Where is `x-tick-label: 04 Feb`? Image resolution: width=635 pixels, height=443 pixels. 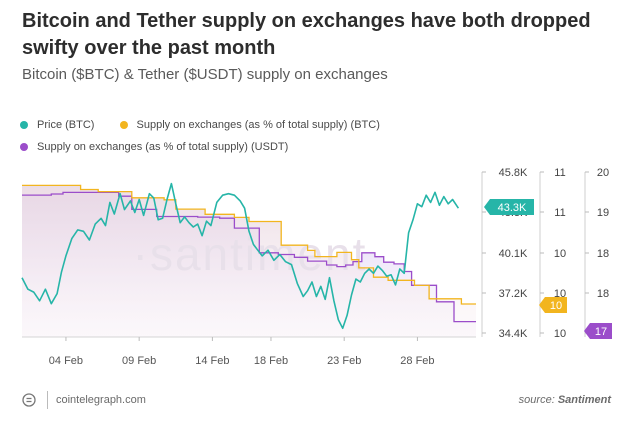 x-tick-label: 04 Feb is located at coordinates (66, 361).